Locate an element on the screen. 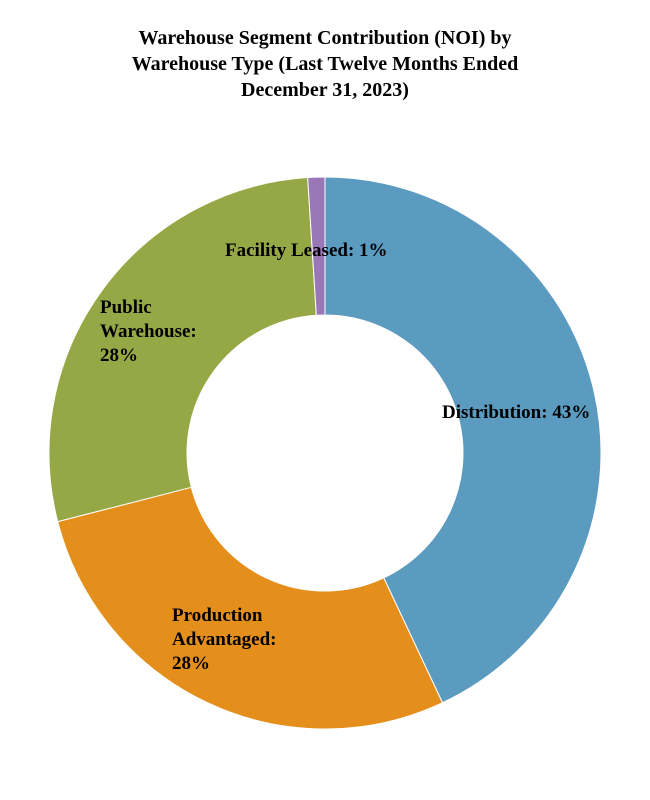 The image size is (650, 800). chart-title-line-3: December 31, 2023) is located at coordinates (325, 90).